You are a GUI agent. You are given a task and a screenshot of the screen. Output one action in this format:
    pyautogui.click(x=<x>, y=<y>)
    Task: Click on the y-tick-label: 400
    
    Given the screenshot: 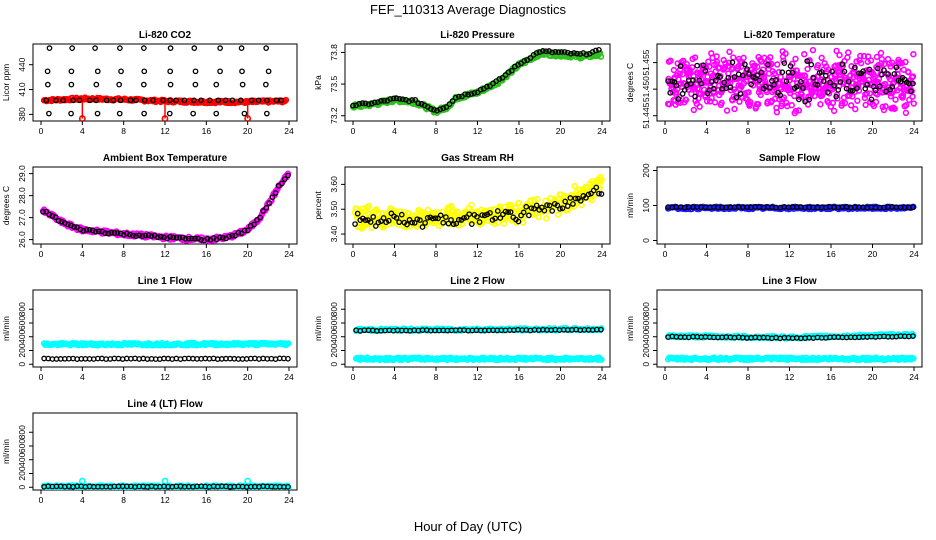 What is the action you would take?
    pyautogui.click(x=22, y=459)
    